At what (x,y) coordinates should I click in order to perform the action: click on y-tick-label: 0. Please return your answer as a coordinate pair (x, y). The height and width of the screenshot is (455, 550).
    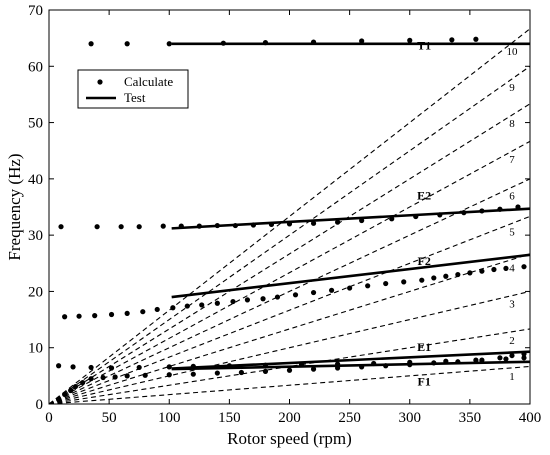
    Looking at the image, I should click on (40, 405).